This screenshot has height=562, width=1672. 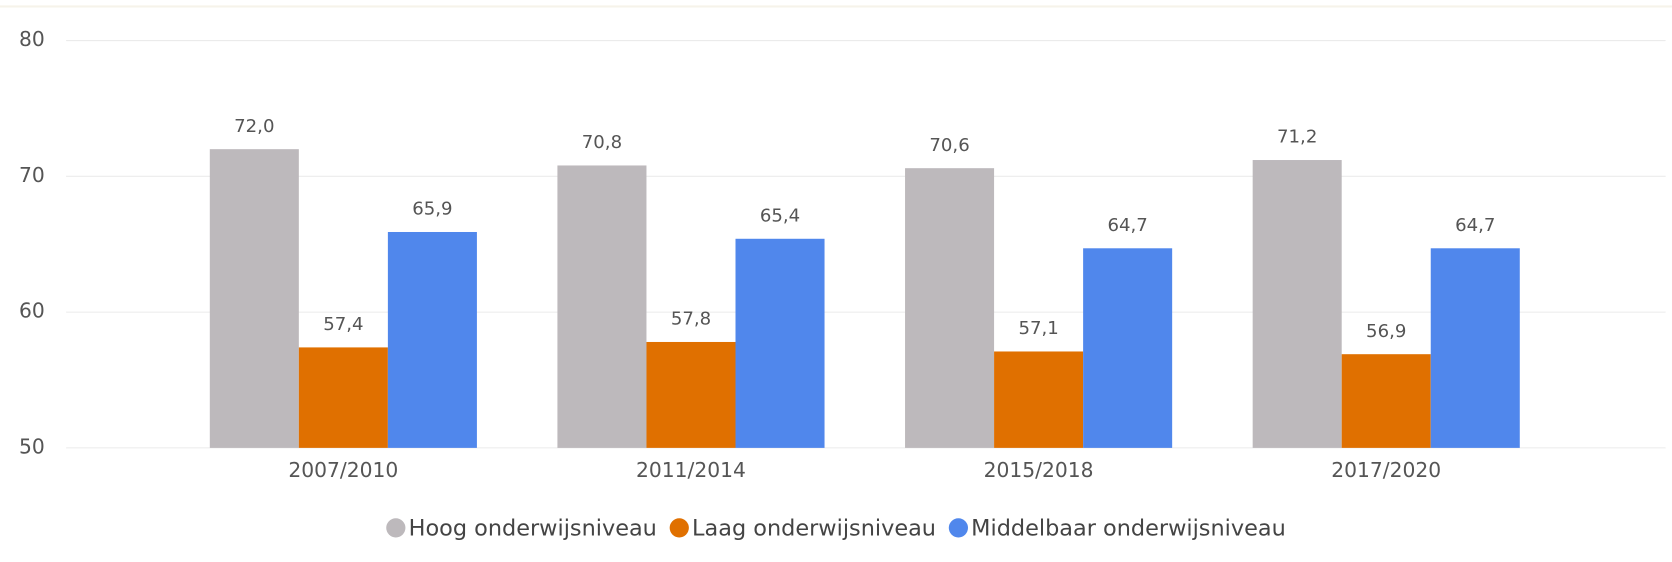 What do you see at coordinates (432, 209) in the screenshot?
I see `data-label: 65,9` at bounding box center [432, 209].